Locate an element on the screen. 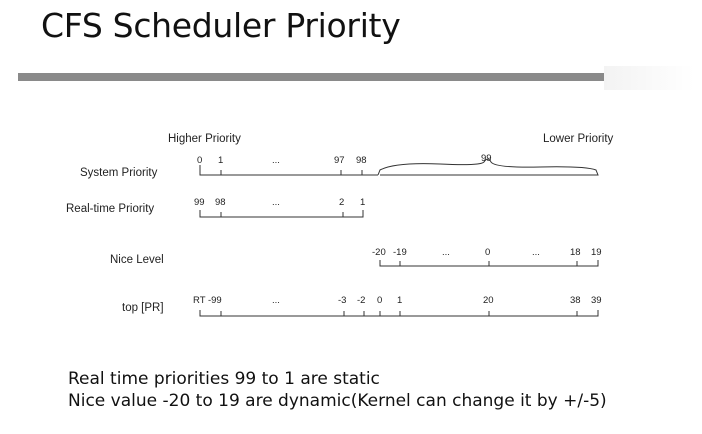 This screenshot has width=702, height=434. realtime-label-99: 99 is located at coordinates (199, 202).